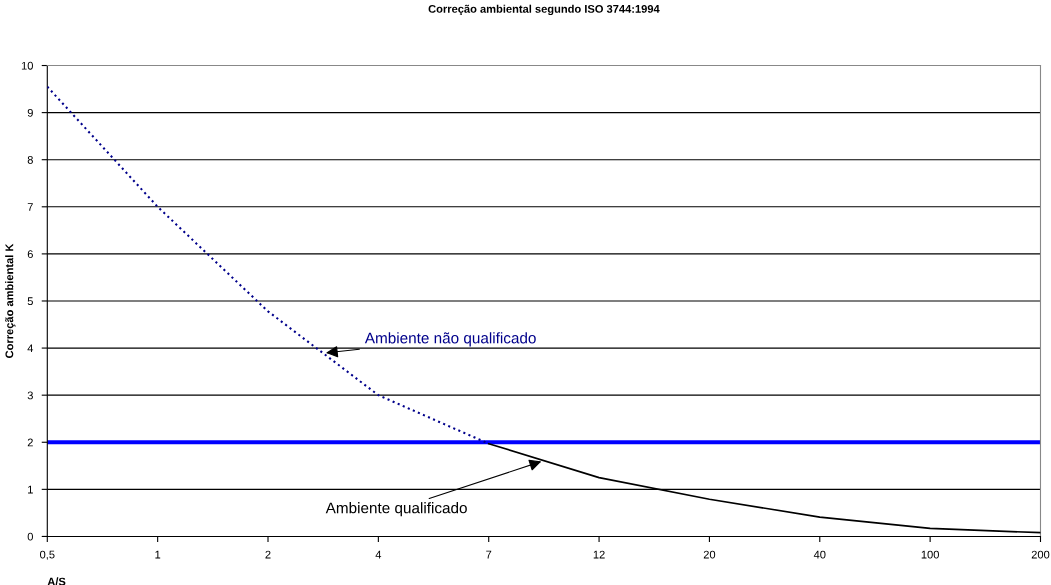 This screenshot has width=1051, height=585. I want to click on y-tick-label: 5, so click(30, 301).